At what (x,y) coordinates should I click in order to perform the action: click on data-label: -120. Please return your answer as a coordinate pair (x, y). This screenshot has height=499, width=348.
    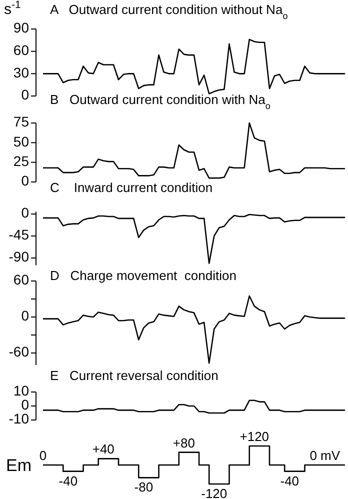
    Looking at the image, I should click on (214, 492).